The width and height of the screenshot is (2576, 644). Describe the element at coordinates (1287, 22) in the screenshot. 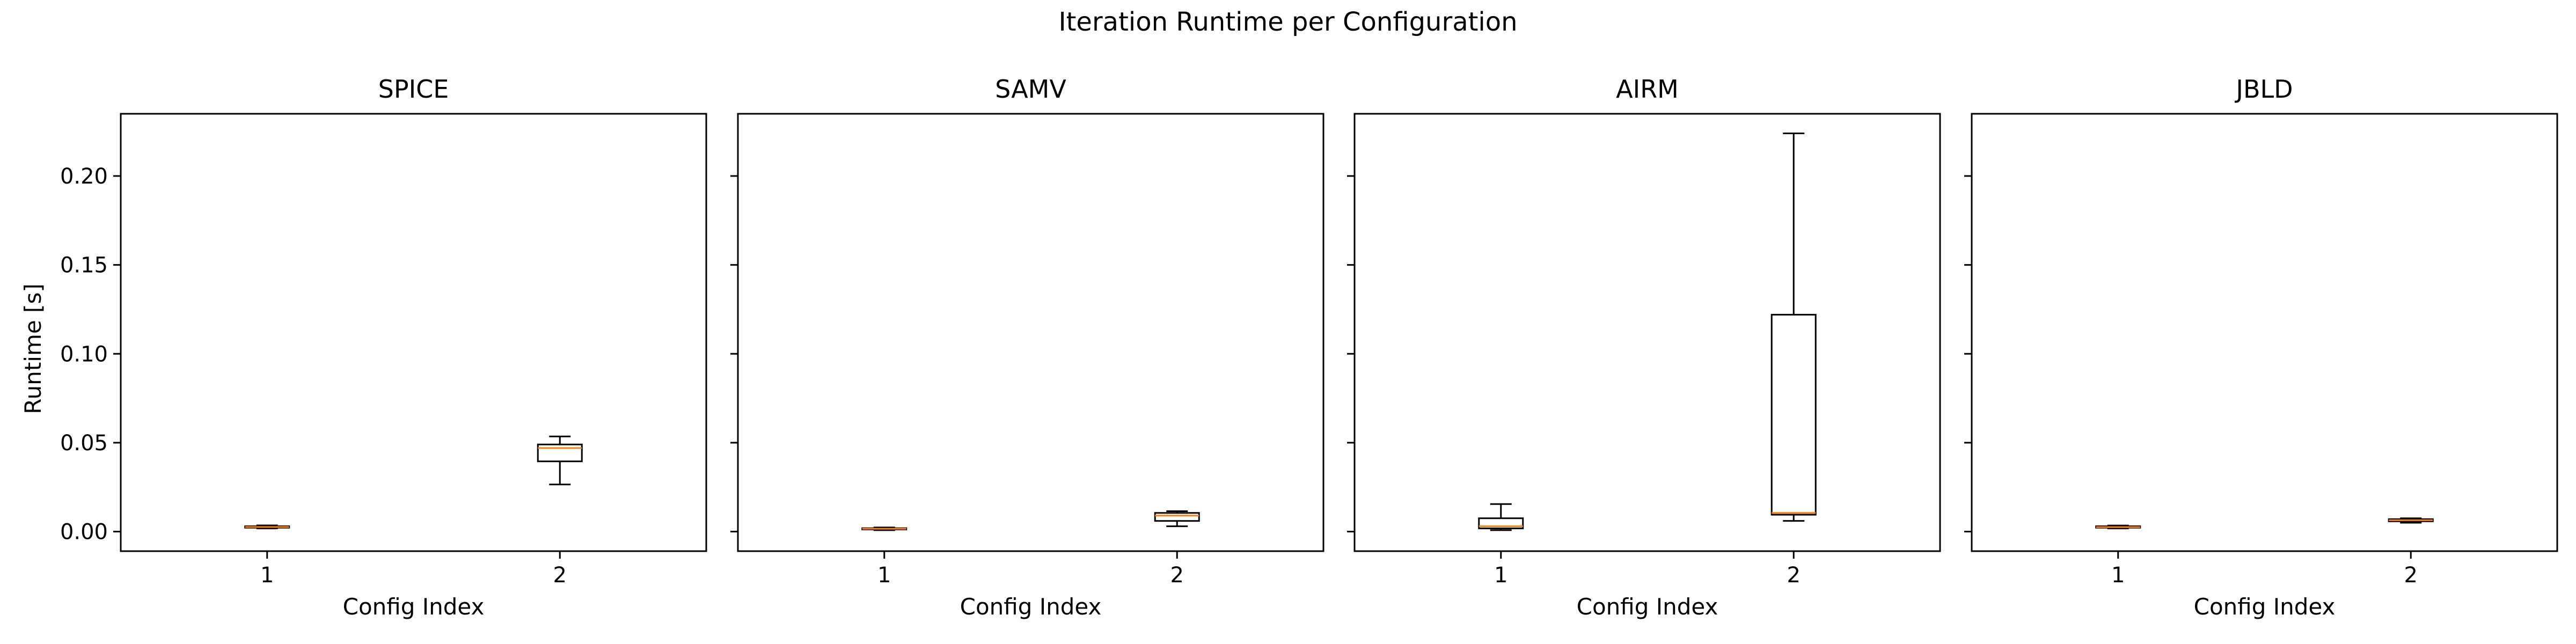

I see `figure-suptitle: Iteration Runtime per Configuration` at that location.